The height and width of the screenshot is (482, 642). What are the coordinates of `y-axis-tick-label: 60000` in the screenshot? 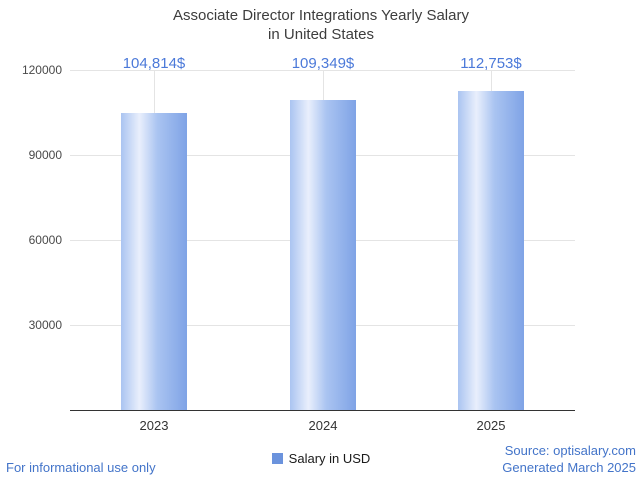 It's located at (45, 240).